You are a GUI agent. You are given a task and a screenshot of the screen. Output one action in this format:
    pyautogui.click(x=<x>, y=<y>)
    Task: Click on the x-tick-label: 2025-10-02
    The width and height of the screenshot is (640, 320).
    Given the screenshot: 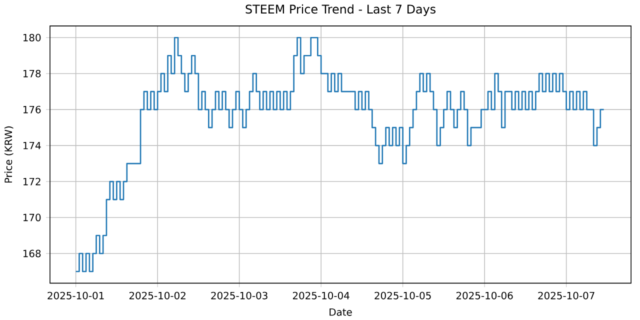 What is the action you would take?
    pyautogui.click(x=157, y=296)
    